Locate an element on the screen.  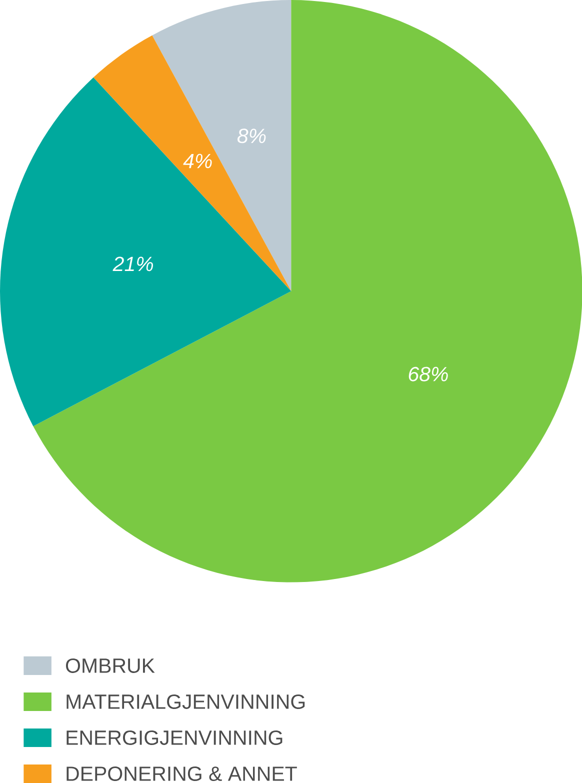
data-label: 4% is located at coordinates (197, 161).